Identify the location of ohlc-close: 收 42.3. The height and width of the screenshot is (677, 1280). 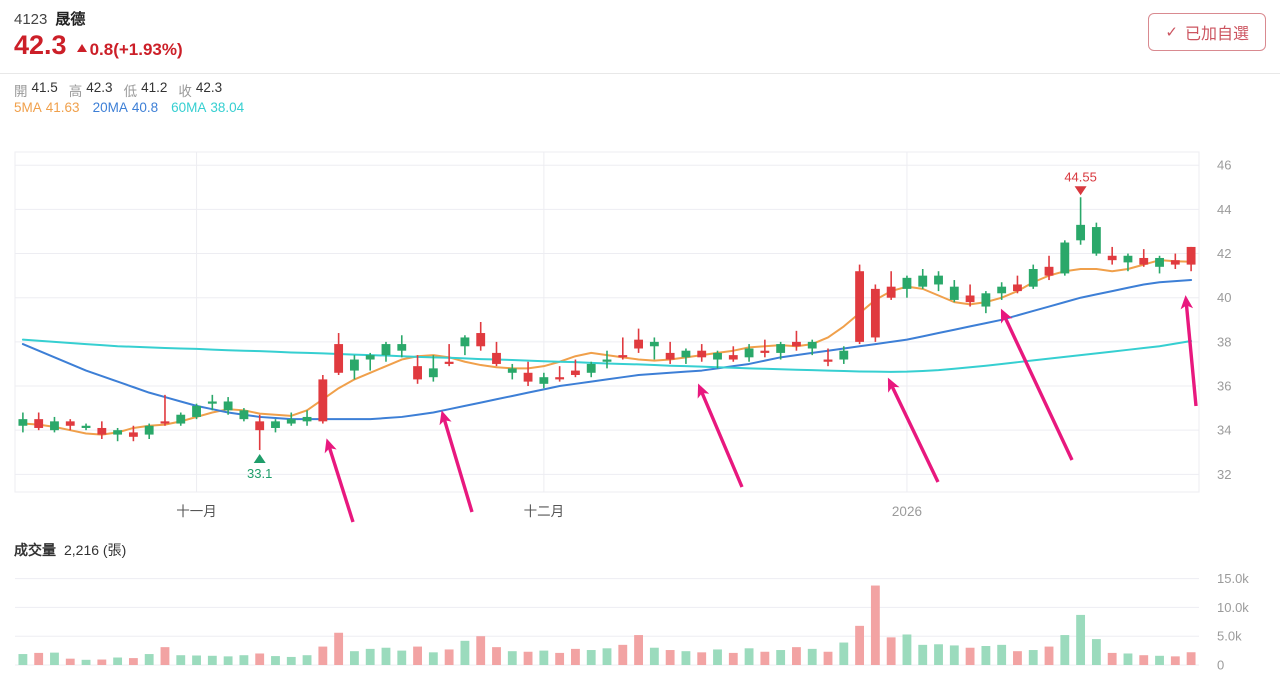
(200, 90).